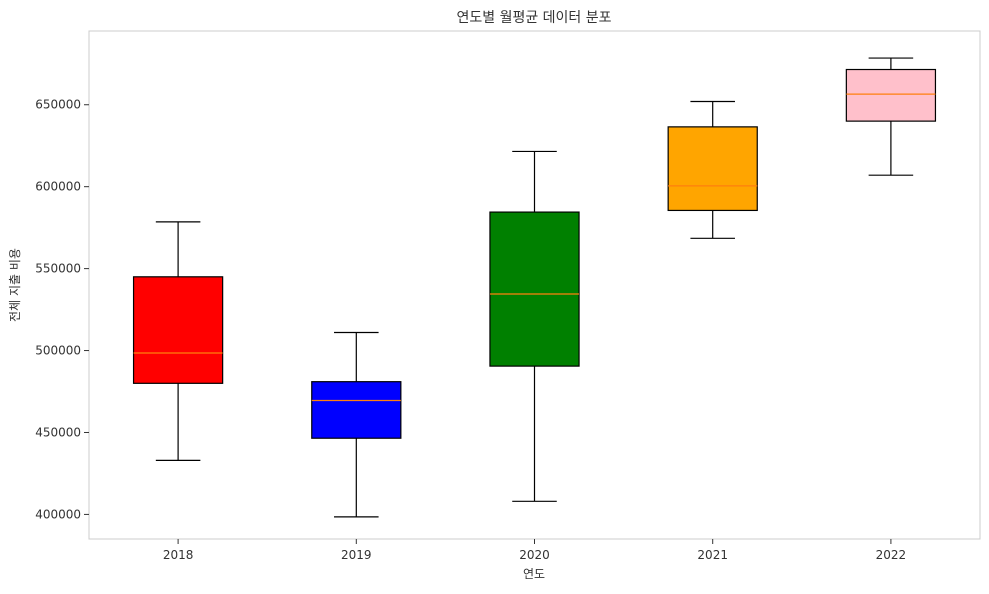  I want to click on y-tick-label: 600000, so click(58, 187).